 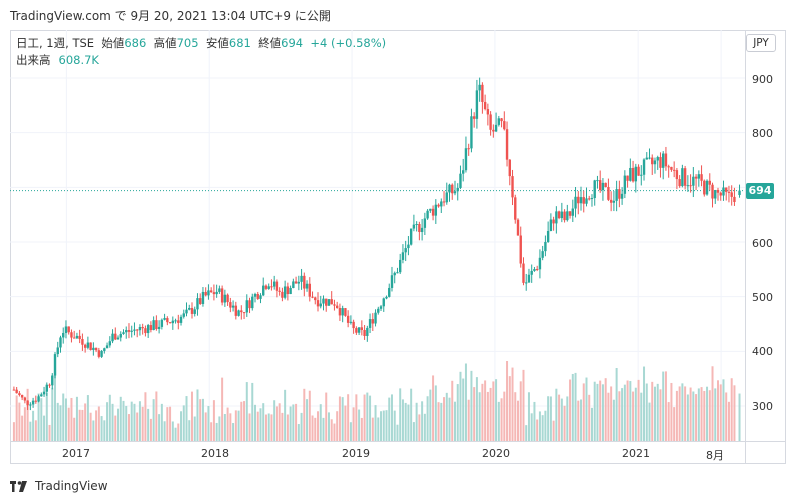 What do you see at coordinates (348, 43) in the screenshot?
I see `change-value: +4 (+0.58%)` at bounding box center [348, 43].